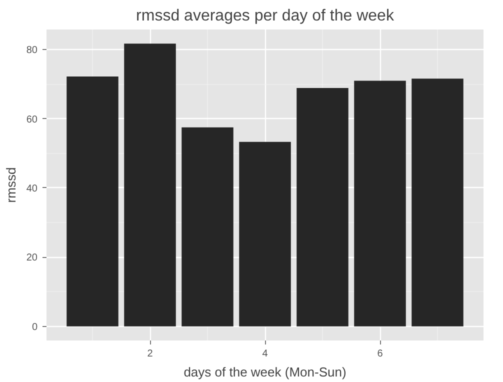 The image size is (503, 382). I want to click on chart-title: rmssd averages per day of the week, so click(265, 16).